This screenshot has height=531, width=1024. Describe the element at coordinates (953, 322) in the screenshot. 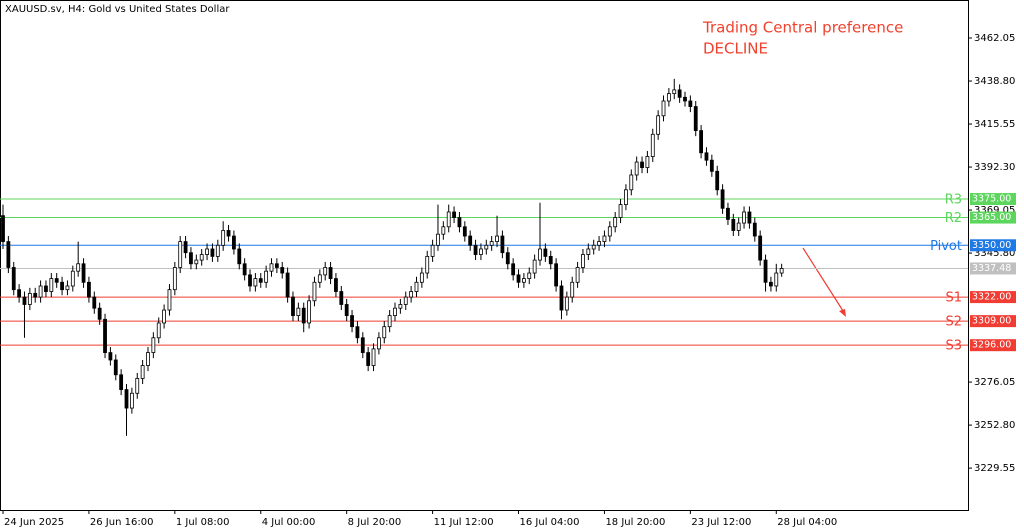

I see `level-name: S2` at that location.